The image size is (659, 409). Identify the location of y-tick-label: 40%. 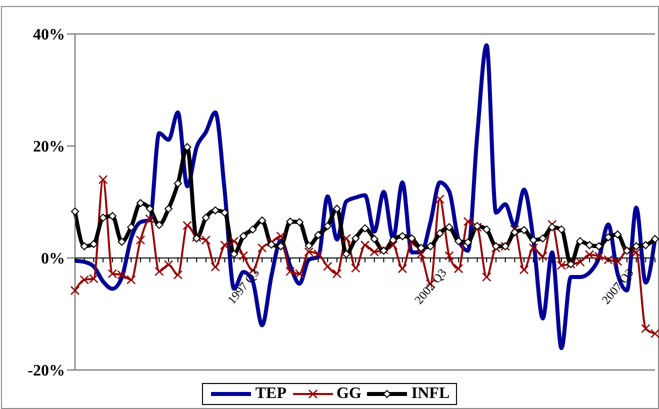
(49, 35).